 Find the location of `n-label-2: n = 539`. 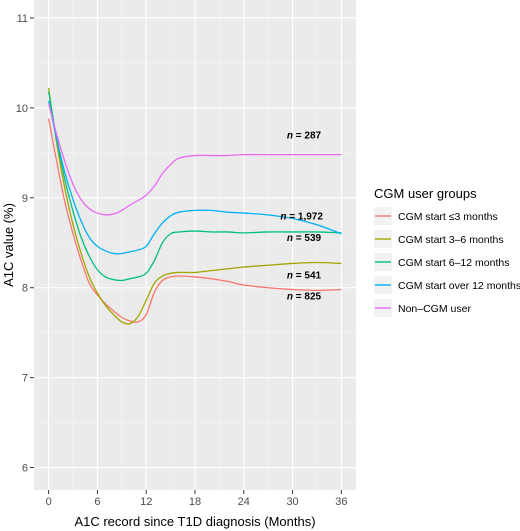

n-label-2: n = 539 is located at coordinates (304, 238).